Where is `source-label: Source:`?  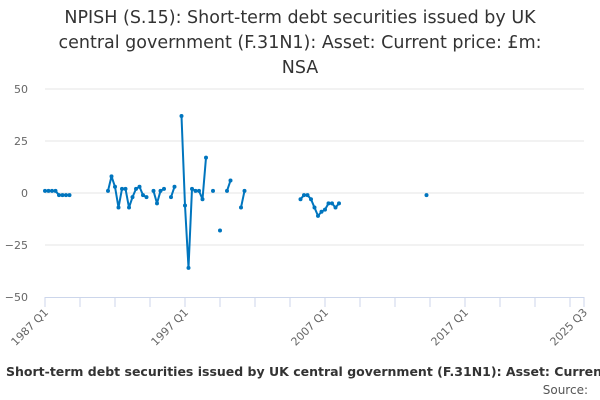 source-label: Source: is located at coordinates (565, 390).